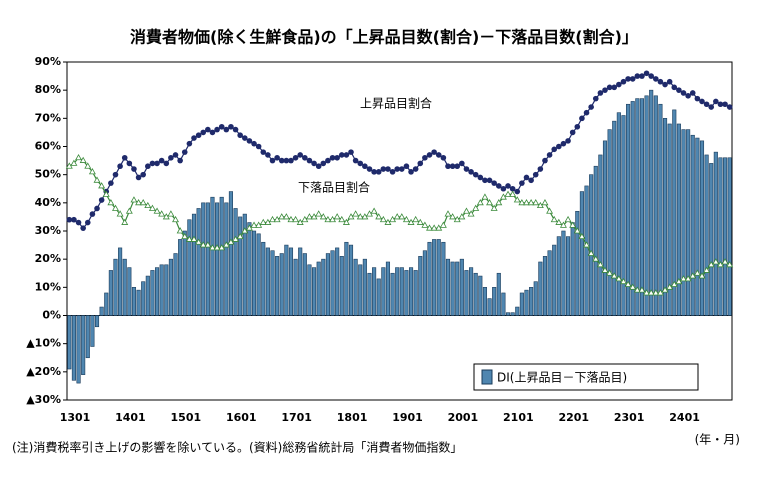 The height and width of the screenshot is (479, 768). Describe the element at coordinates (48, 286) in the screenshot. I see `y-tick-label: 10%` at that location.